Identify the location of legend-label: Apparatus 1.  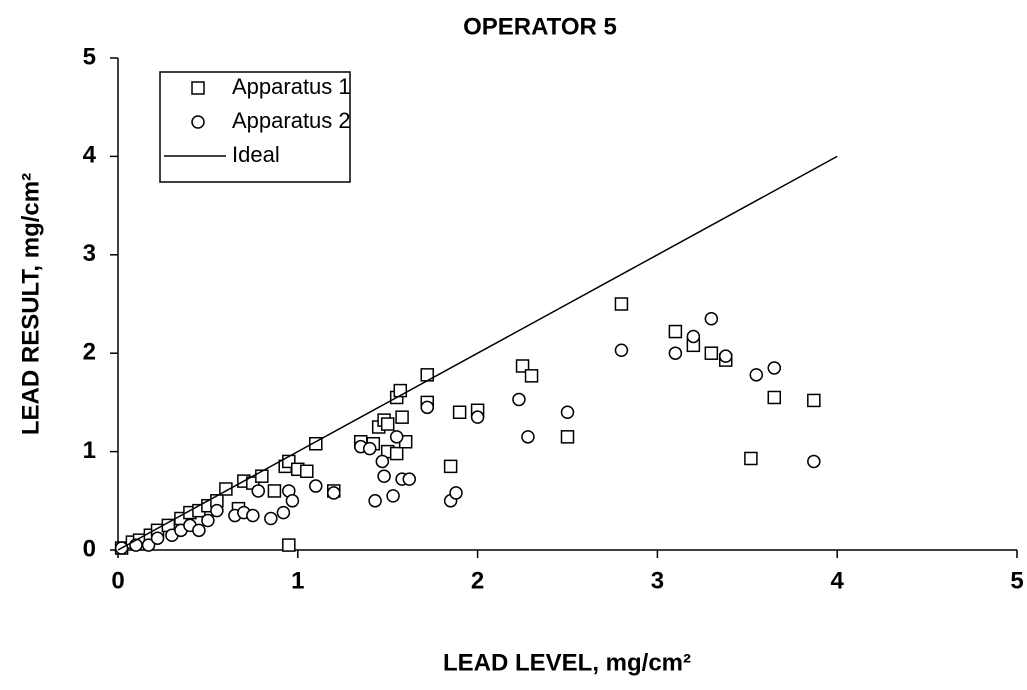
(291, 86).